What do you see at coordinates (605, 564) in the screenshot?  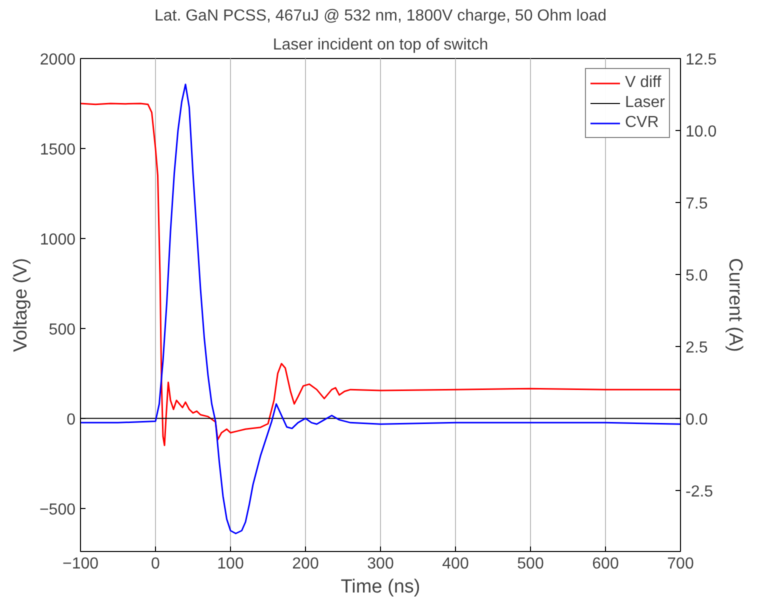 I see `x-tick-label: 600` at bounding box center [605, 564].